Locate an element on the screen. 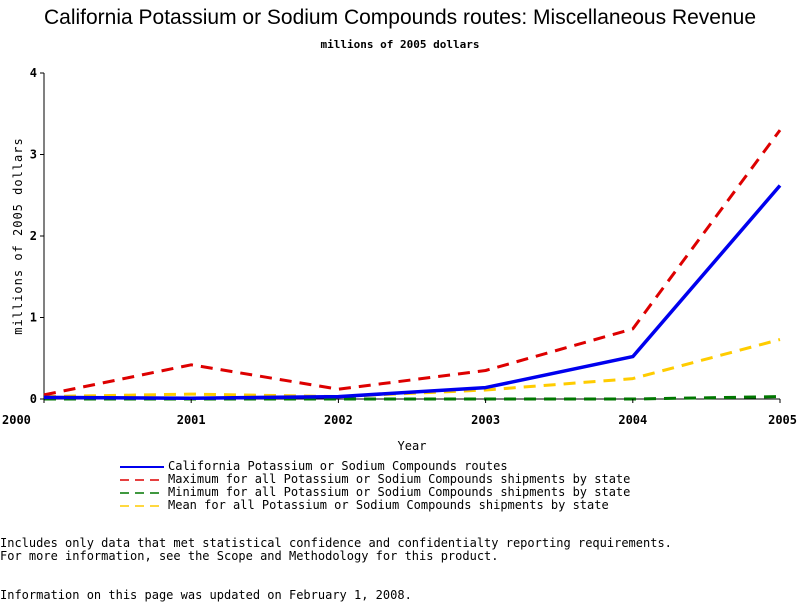 This screenshot has height=602, width=800. x-tick-label: 2001 is located at coordinates (191, 420).